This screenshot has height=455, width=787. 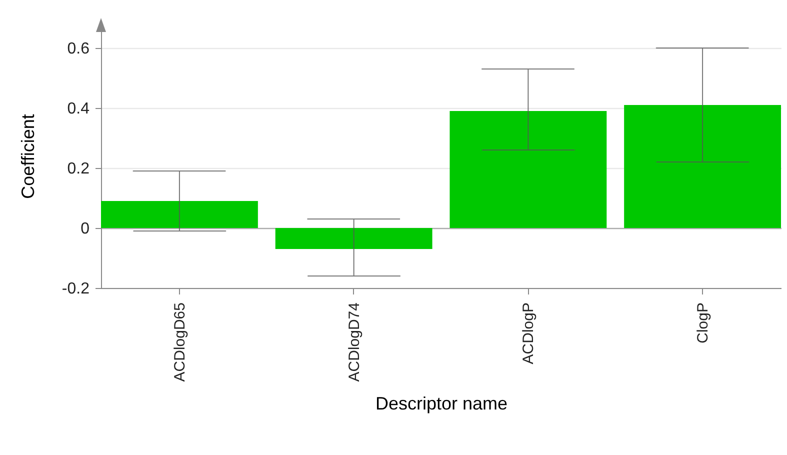 I want to click on x-tick-label: ACDlogP, so click(x=529, y=333).